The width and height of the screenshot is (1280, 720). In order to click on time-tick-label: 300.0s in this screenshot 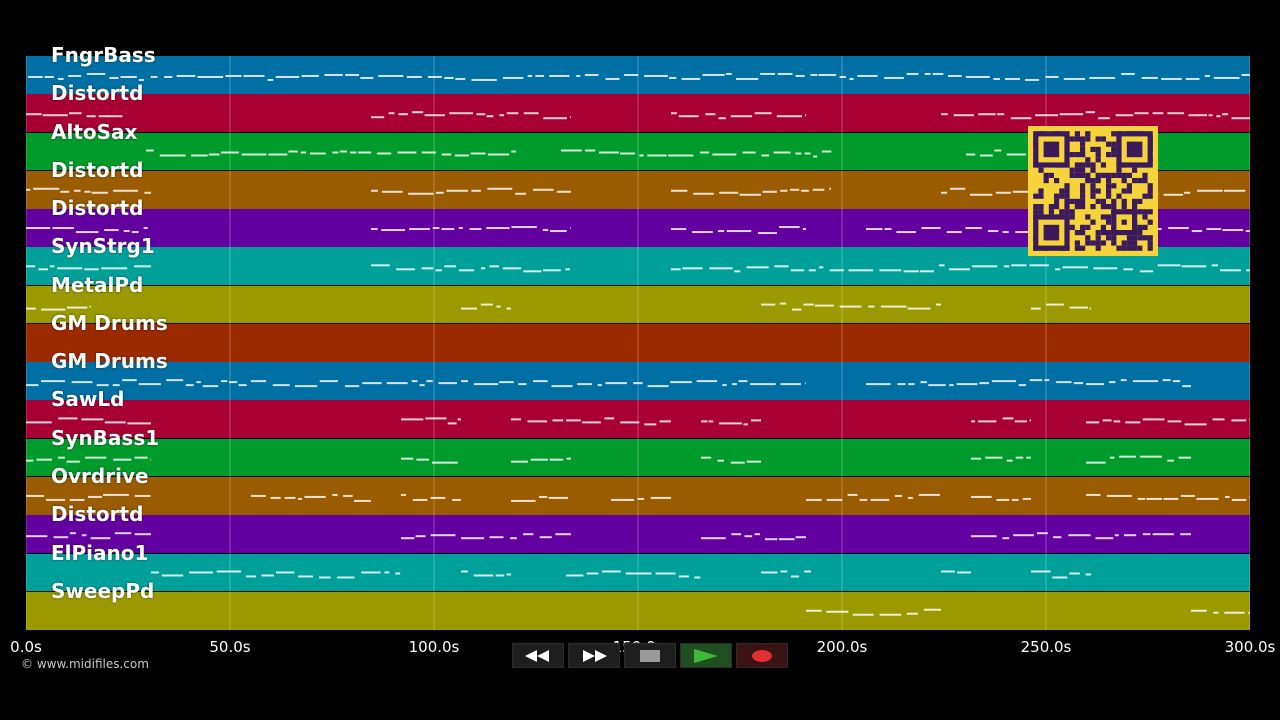, I will do `click(1250, 647)`.